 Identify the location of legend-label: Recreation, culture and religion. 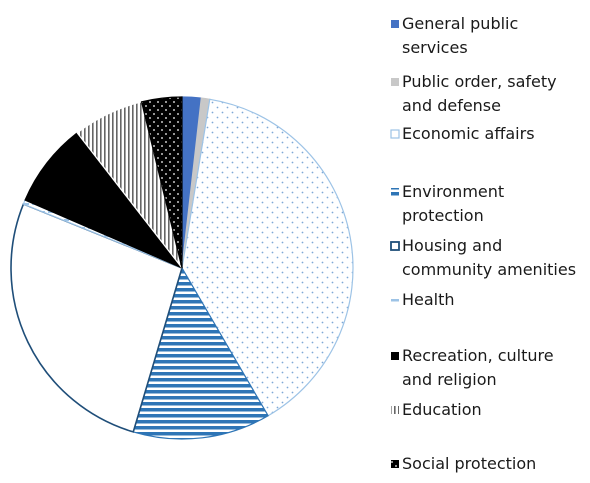
(478, 367).